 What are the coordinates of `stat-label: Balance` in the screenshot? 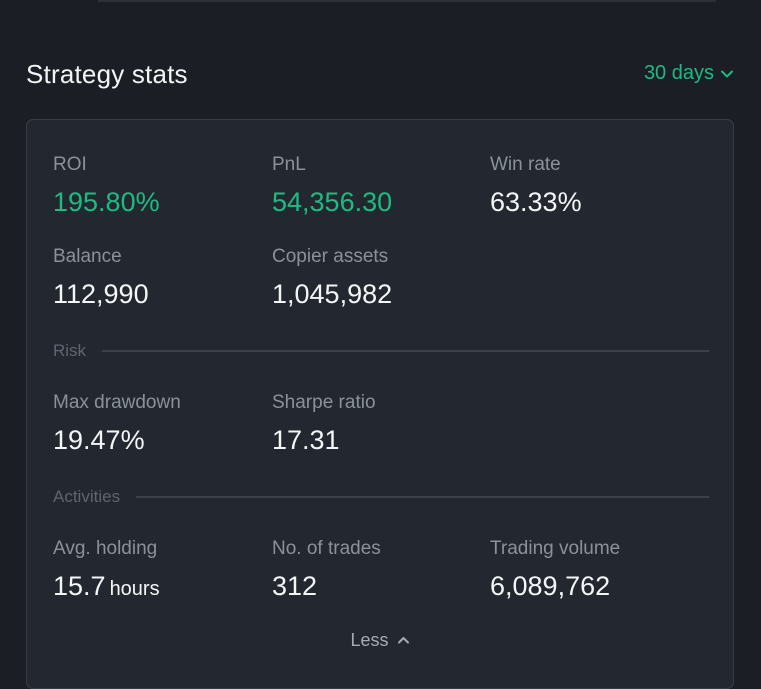 It's located at (87, 256).